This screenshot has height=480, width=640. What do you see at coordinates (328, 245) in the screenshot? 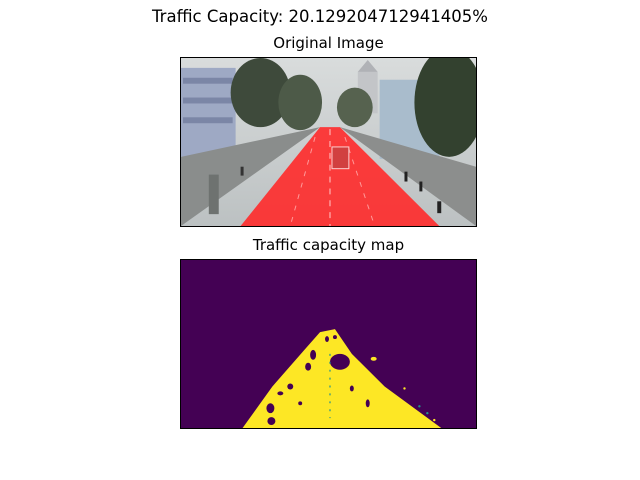
I see `capacity-map-title: Traffic capacity map` at bounding box center [328, 245].